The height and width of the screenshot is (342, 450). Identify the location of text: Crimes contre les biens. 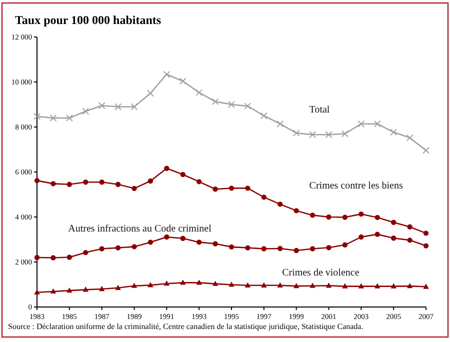
(356, 186).